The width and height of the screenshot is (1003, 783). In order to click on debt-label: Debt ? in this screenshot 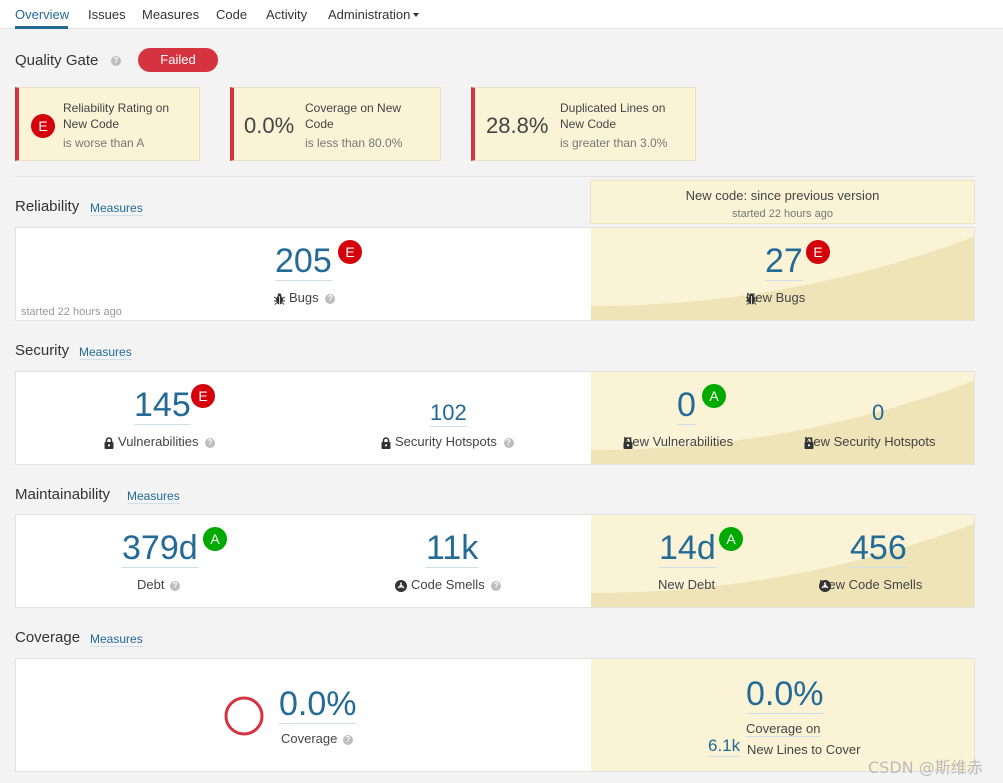, I will do `click(159, 584)`.